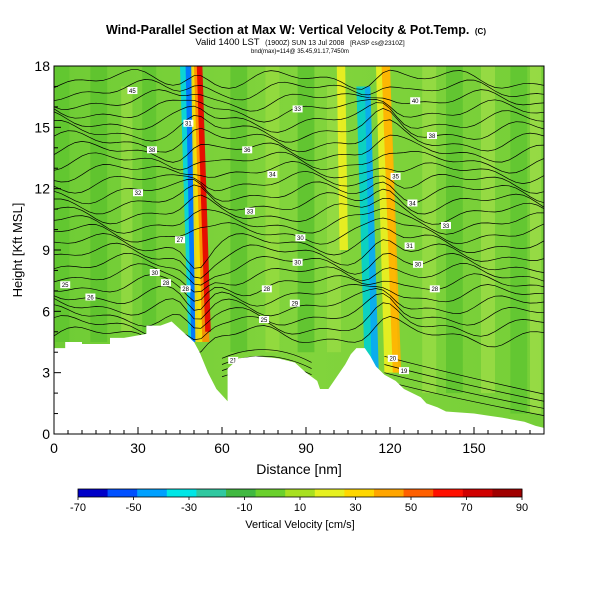  Describe the element at coordinates (299, 469) in the screenshot. I see `x-axis-label: Distance [nm]` at that location.